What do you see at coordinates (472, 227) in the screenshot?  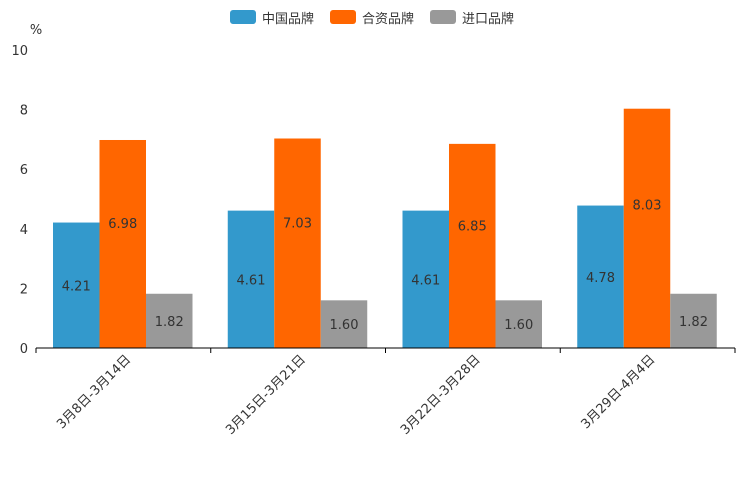 I see `data-label: 6.85` at bounding box center [472, 227].